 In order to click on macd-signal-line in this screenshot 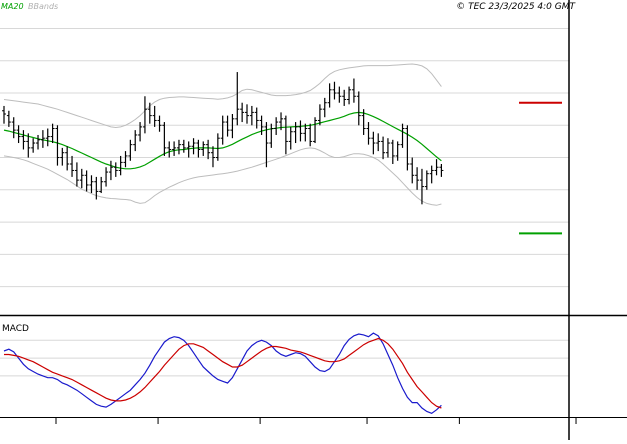, I will do `click(223, 373)`.